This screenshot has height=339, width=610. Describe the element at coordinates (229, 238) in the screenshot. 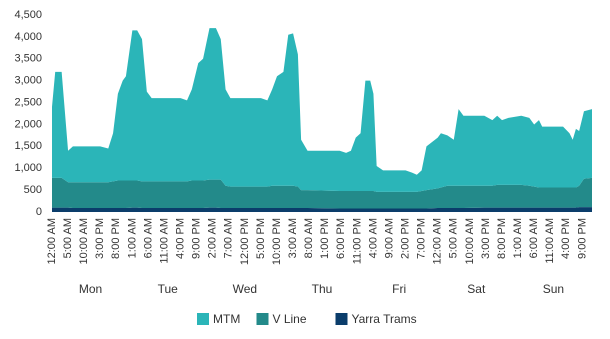

I see `x-tick-label: 7:00 AM` at that location.